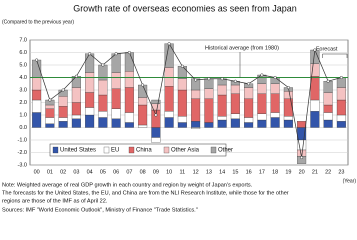 The height and width of the screenshot is (240, 357). Describe the element at coordinates (242, 48) in the screenshot. I see `annotation: Historical average (from 1980)` at that location.